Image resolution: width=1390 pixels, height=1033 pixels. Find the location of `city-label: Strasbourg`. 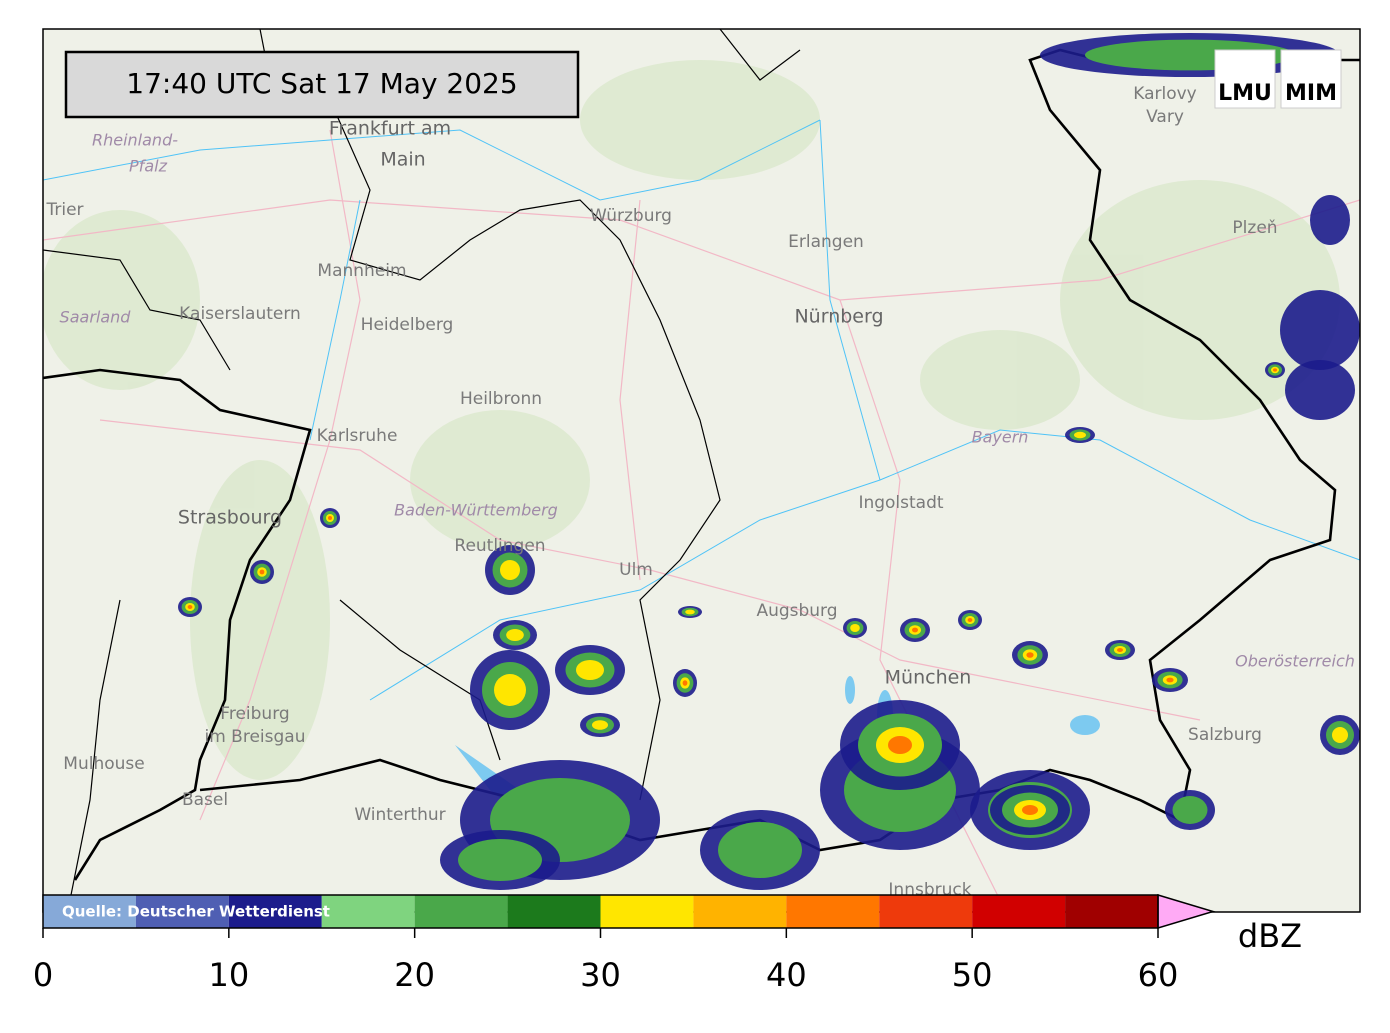

city-label: Strasbourg is located at coordinates (230, 518).